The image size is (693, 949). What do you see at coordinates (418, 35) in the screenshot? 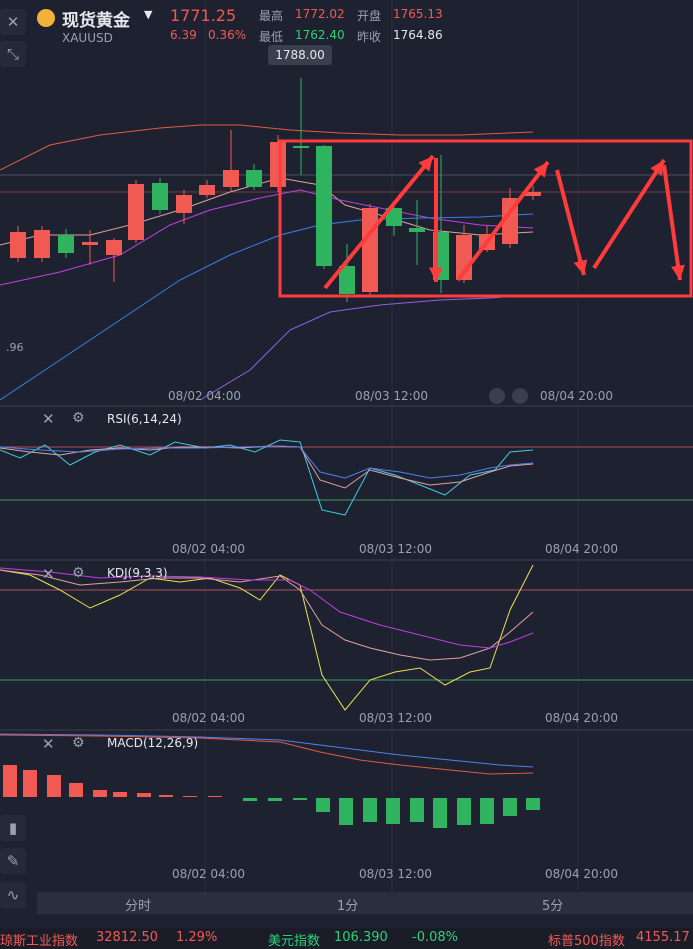
I see `prev-close-value: 1764.86` at bounding box center [418, 35].